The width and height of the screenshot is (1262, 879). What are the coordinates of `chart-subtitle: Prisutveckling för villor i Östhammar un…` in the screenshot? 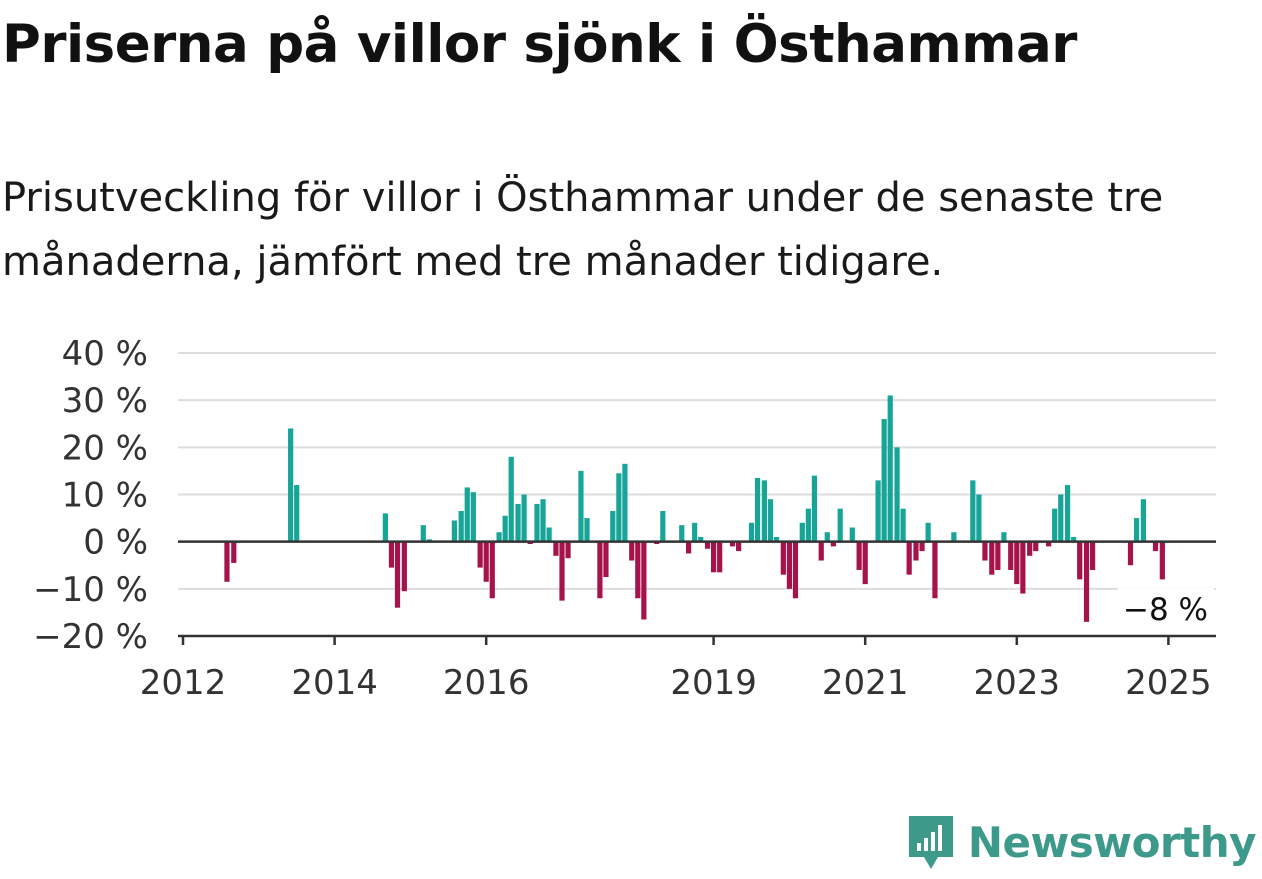 It's located at (583, 230).